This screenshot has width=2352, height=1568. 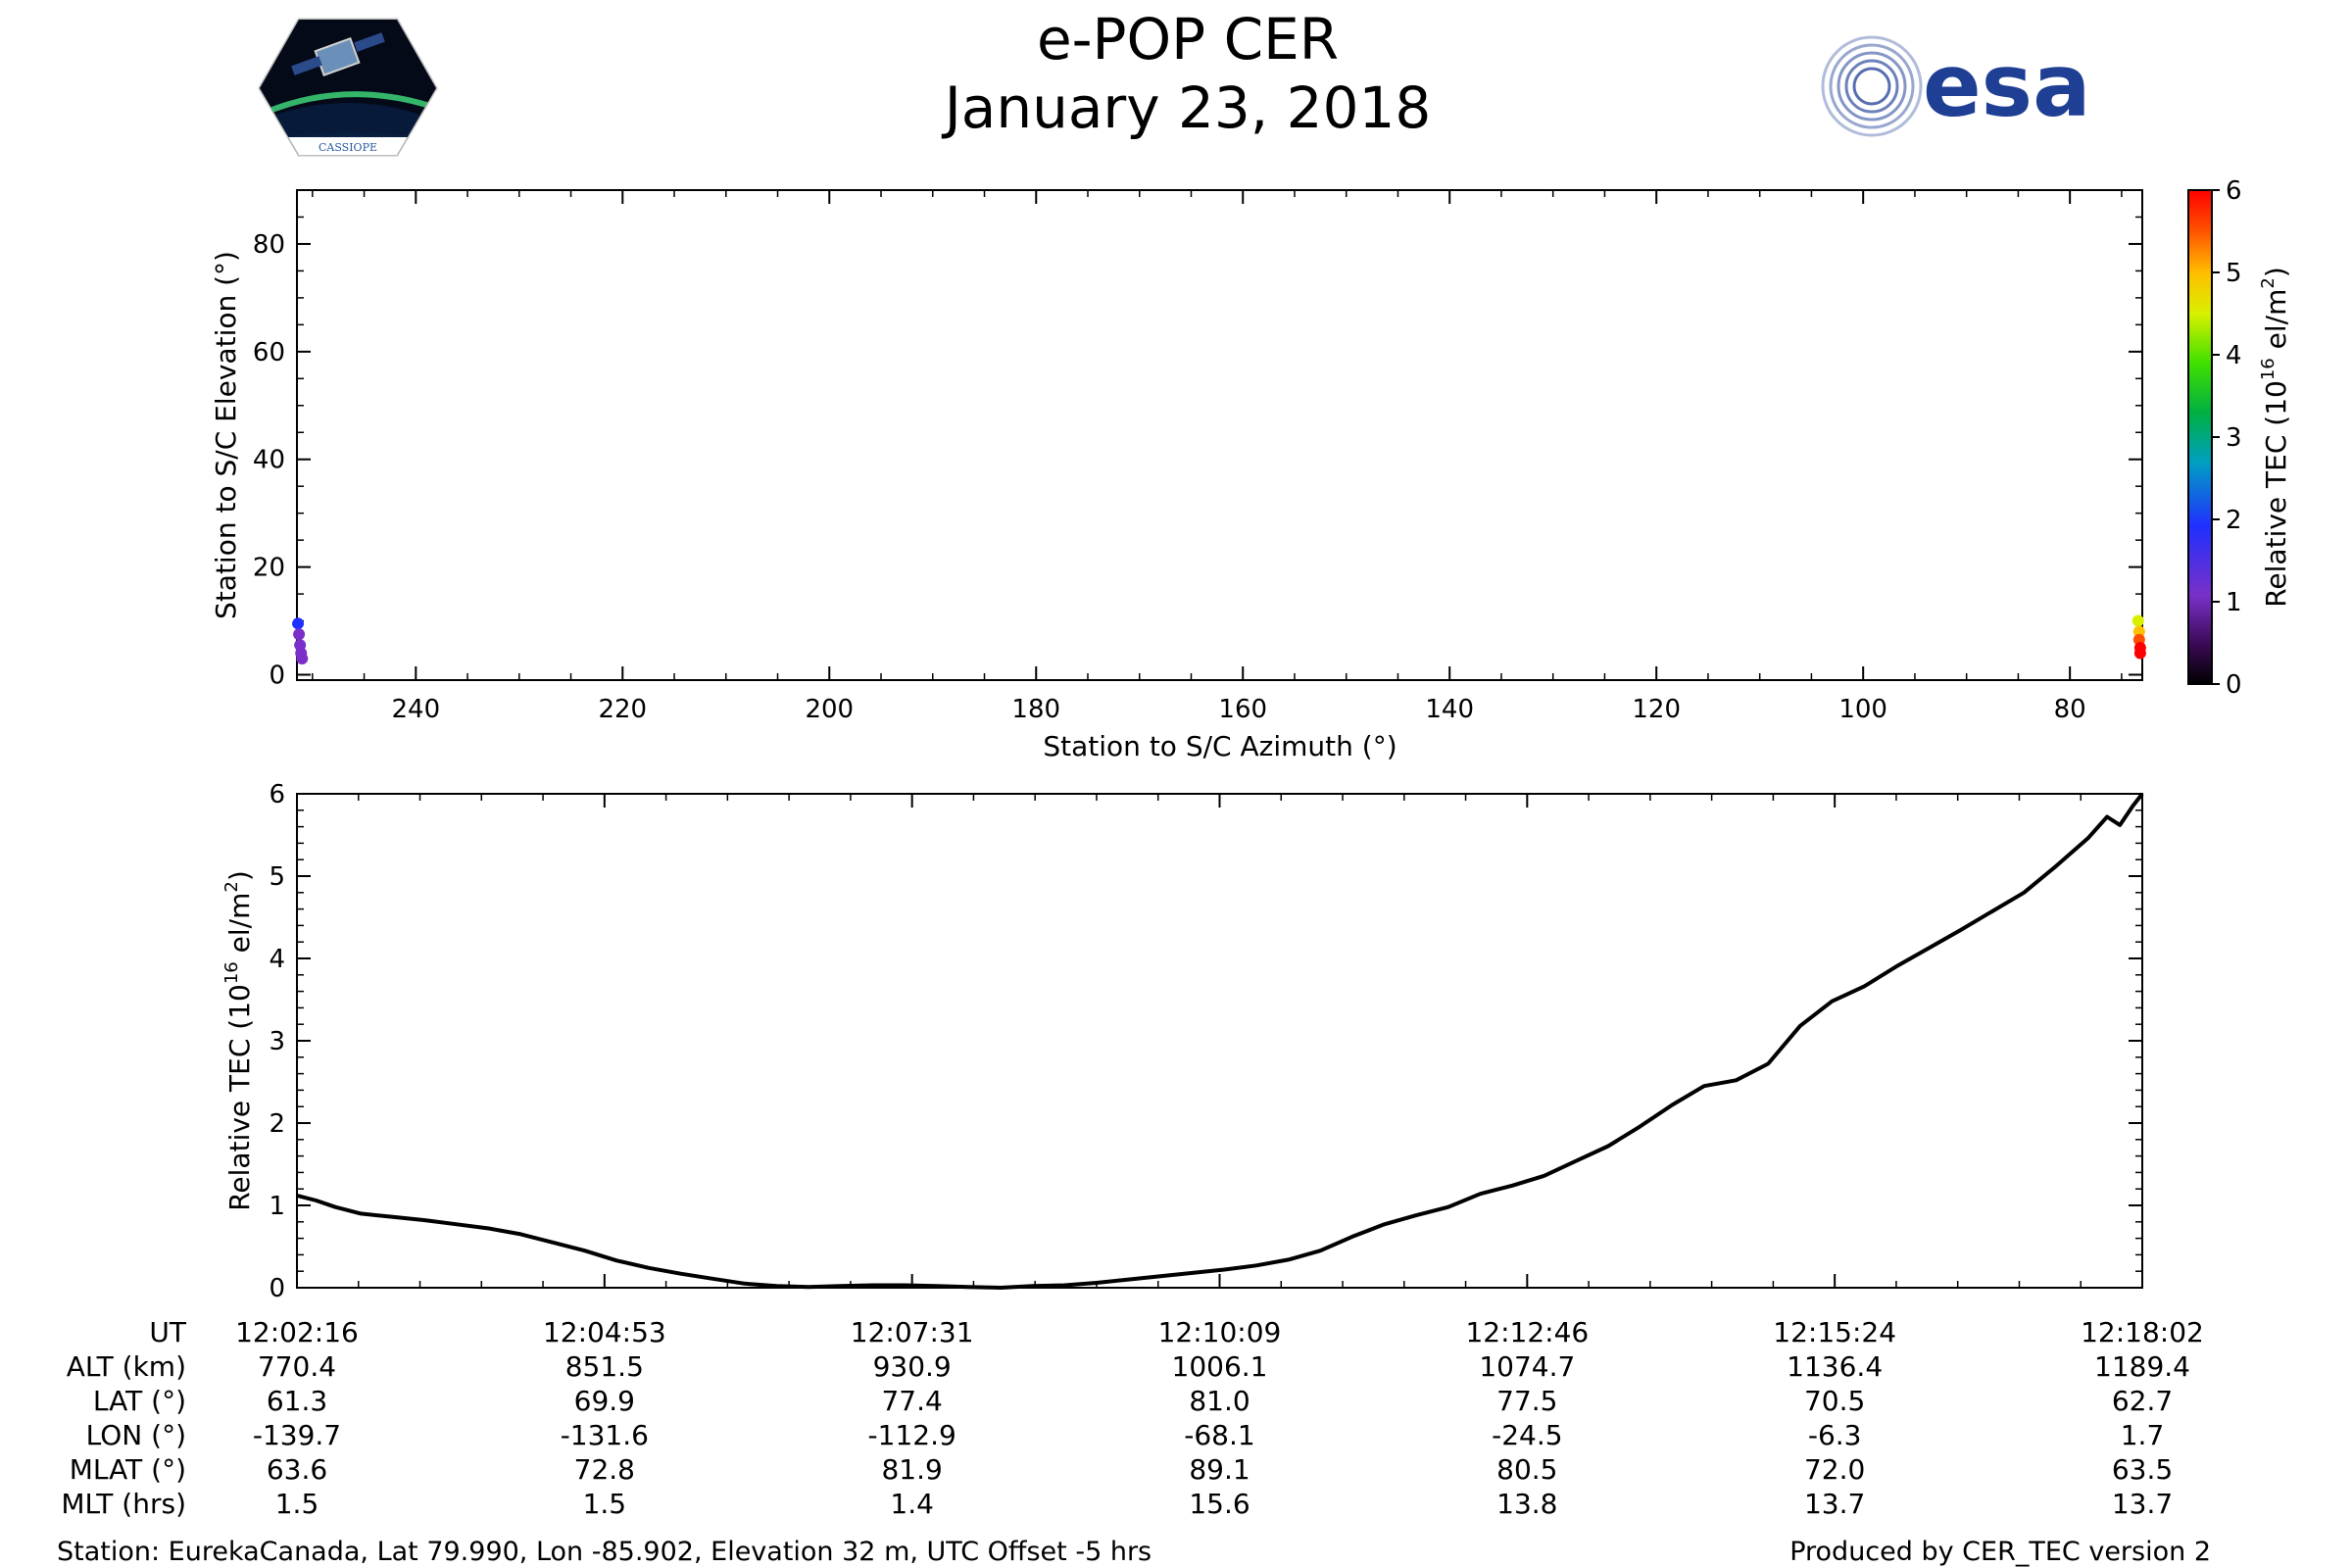 What do you see at coordinates (2234, 602) in the screenshot?
I see `colorbar-tick-label: 1` at bounding box center [2234, 602].